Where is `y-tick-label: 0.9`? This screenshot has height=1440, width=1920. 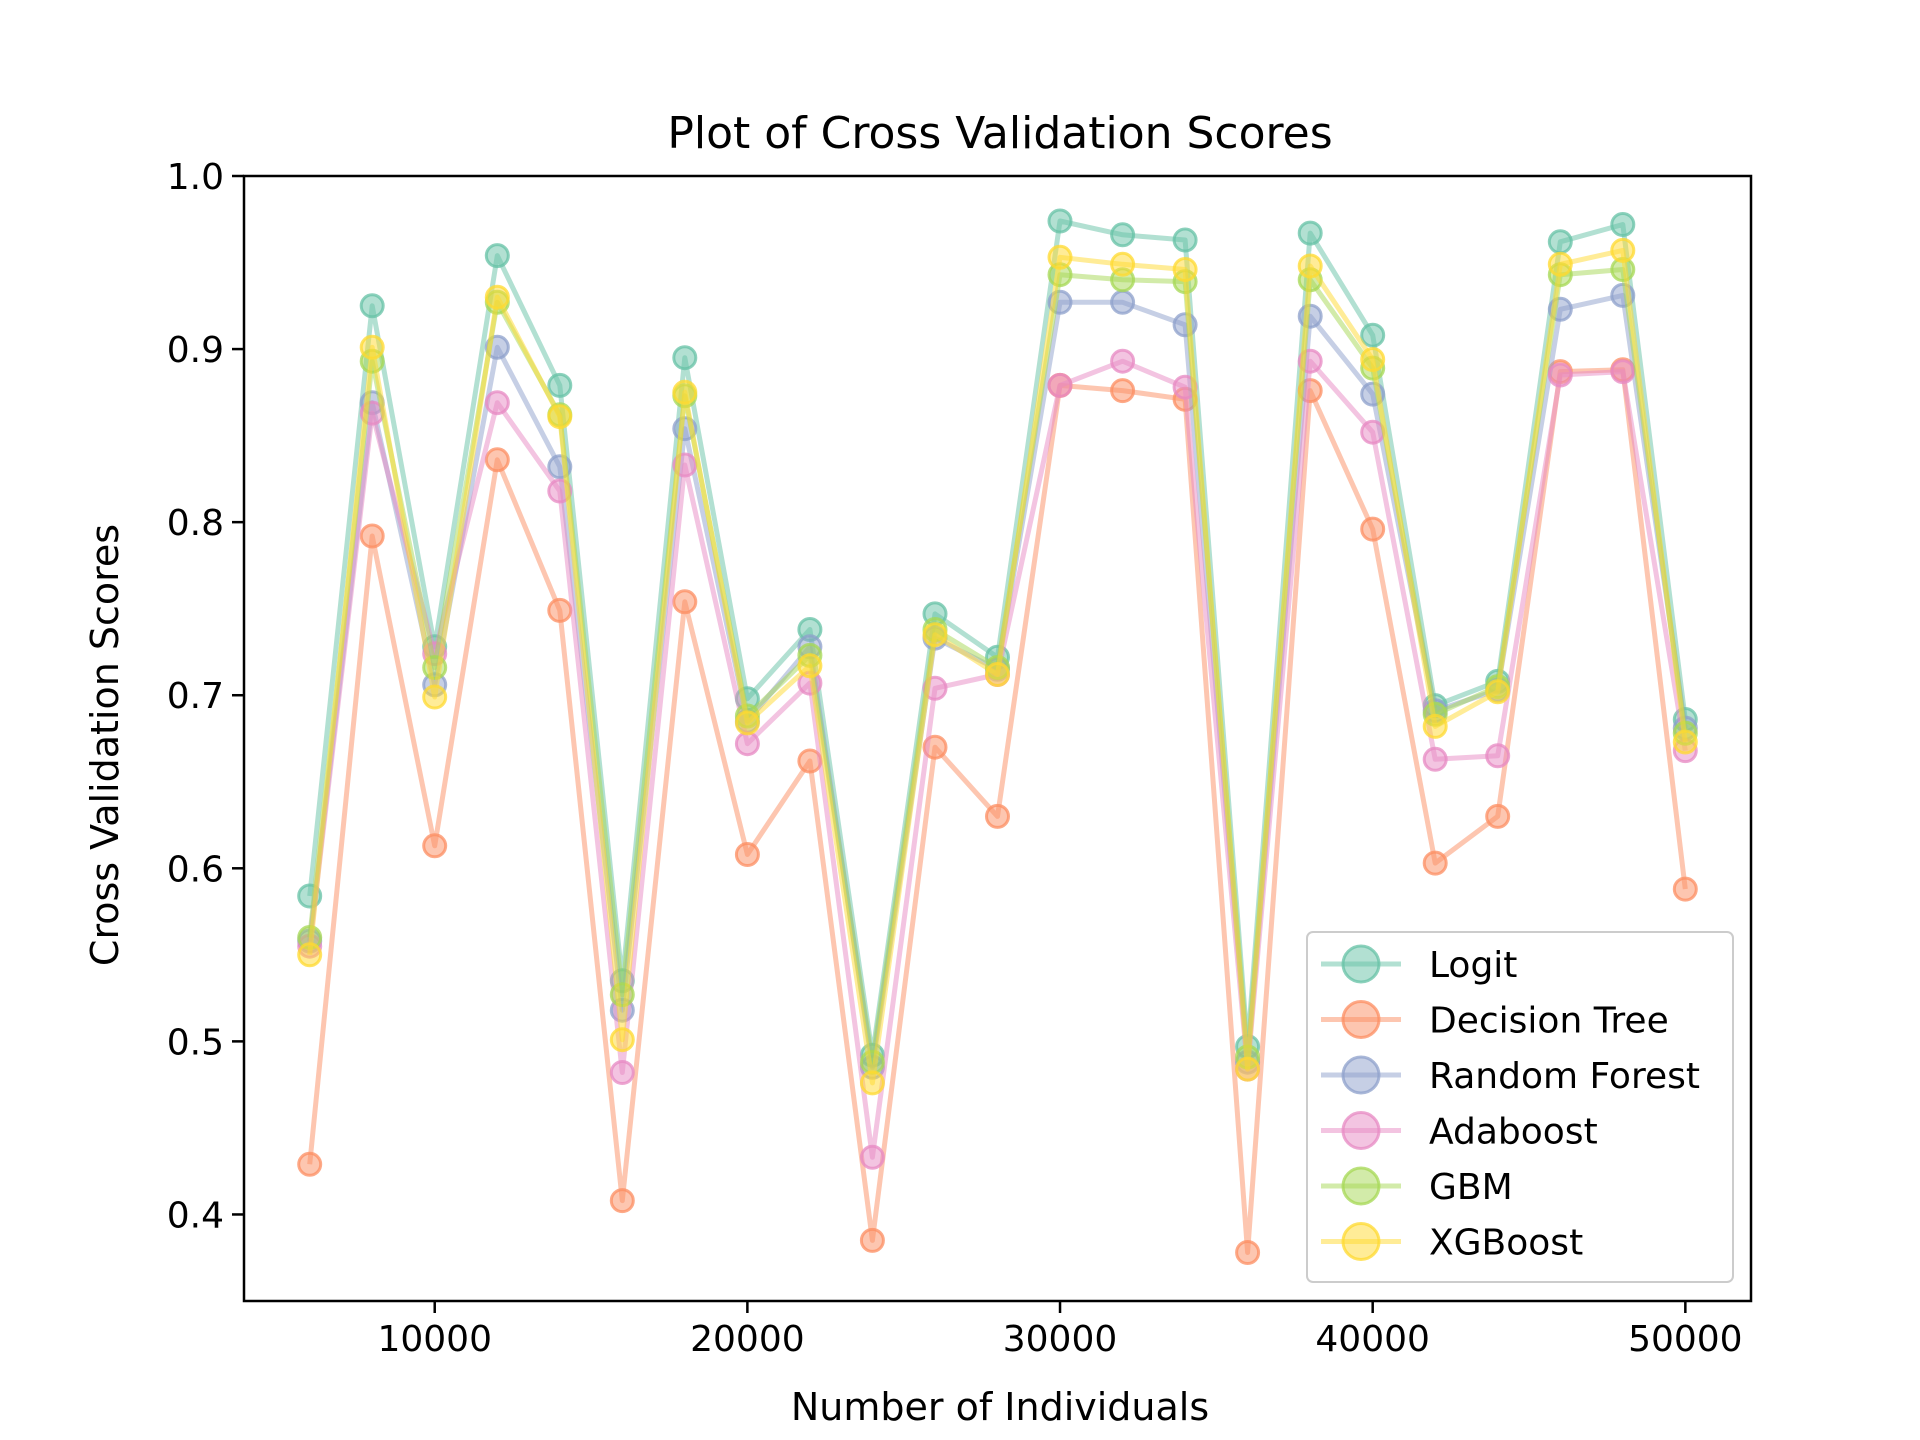
y-tick-label: 0.9 is located at coordinates (195, 350).